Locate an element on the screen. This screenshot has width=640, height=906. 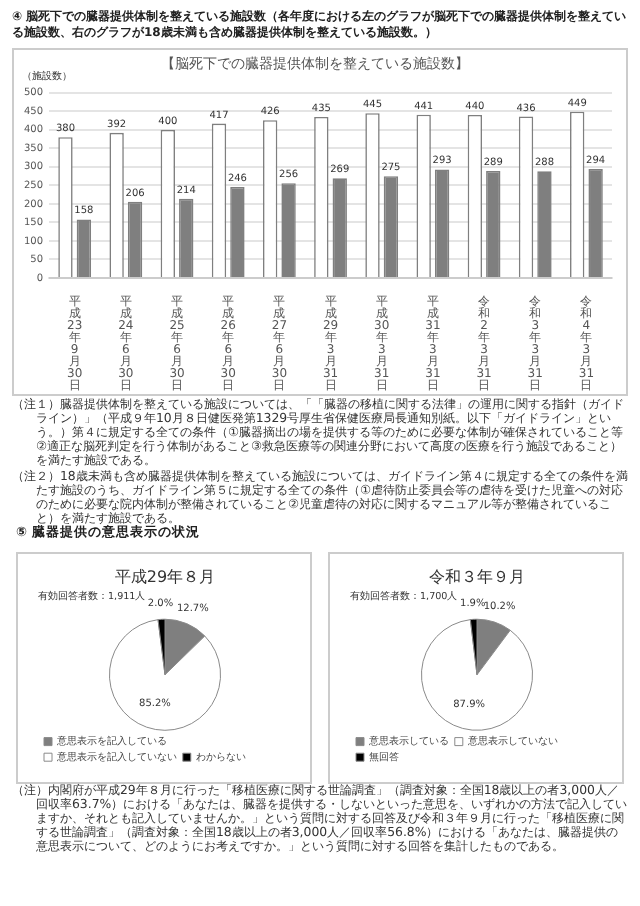
chart-title: 平成29年８月 is located at coordinates (165, 576).